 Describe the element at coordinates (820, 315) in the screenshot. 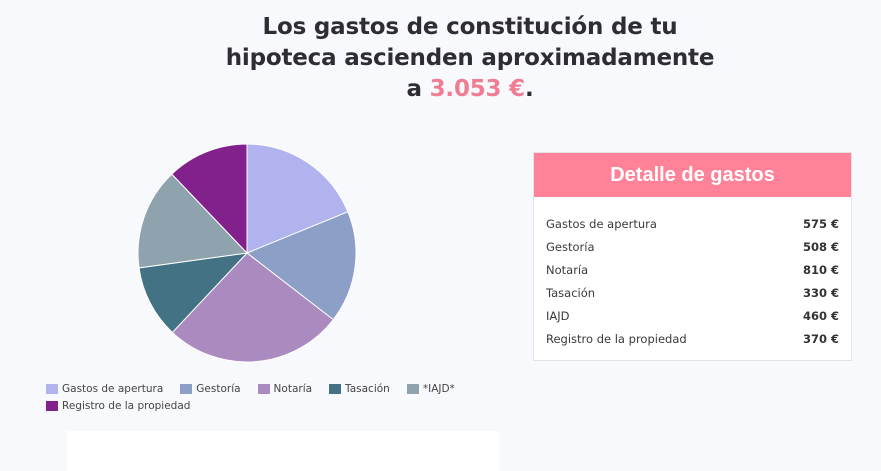

I see `detail-row-value: 460 €` at that location.